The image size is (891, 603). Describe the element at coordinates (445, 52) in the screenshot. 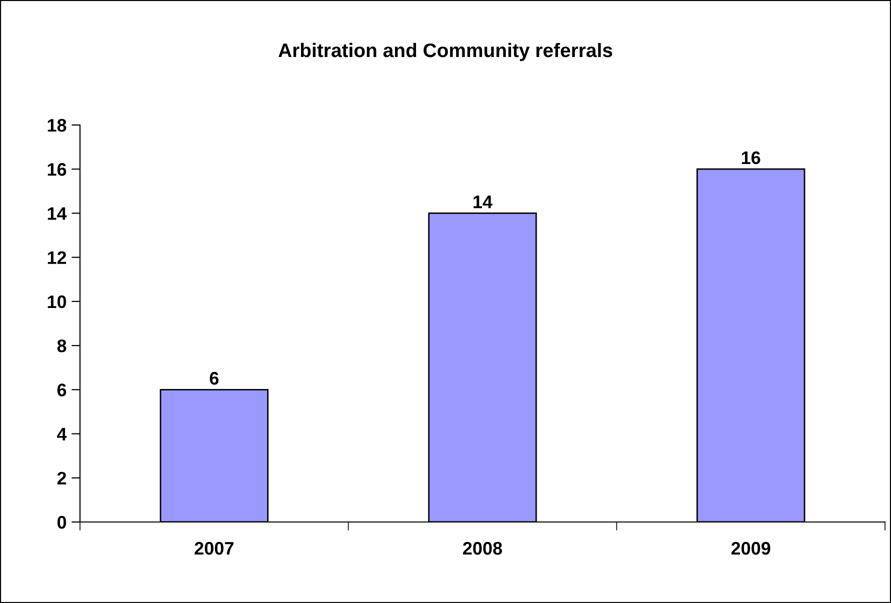

I see `chart-title: Arbitration and Community referrals` at that location.